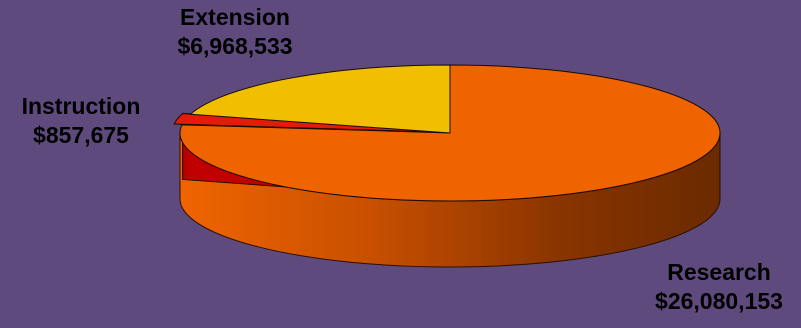 The image size is (801, 328). What do you see at coordinates (81, 106) in the screenshot?
I see `slice-label-instruction-name: Instruction` at bounding box center [81, 106].